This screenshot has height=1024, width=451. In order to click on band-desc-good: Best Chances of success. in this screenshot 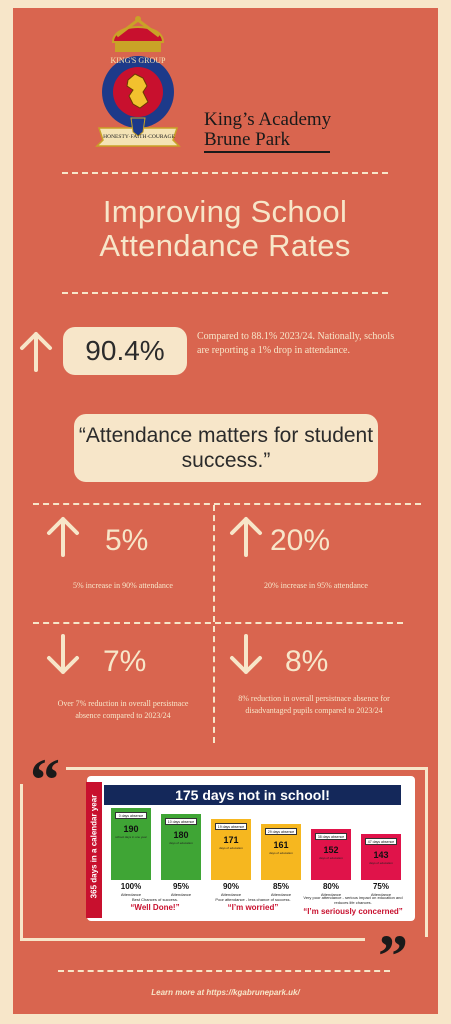, I will do `click(155, 899)`.